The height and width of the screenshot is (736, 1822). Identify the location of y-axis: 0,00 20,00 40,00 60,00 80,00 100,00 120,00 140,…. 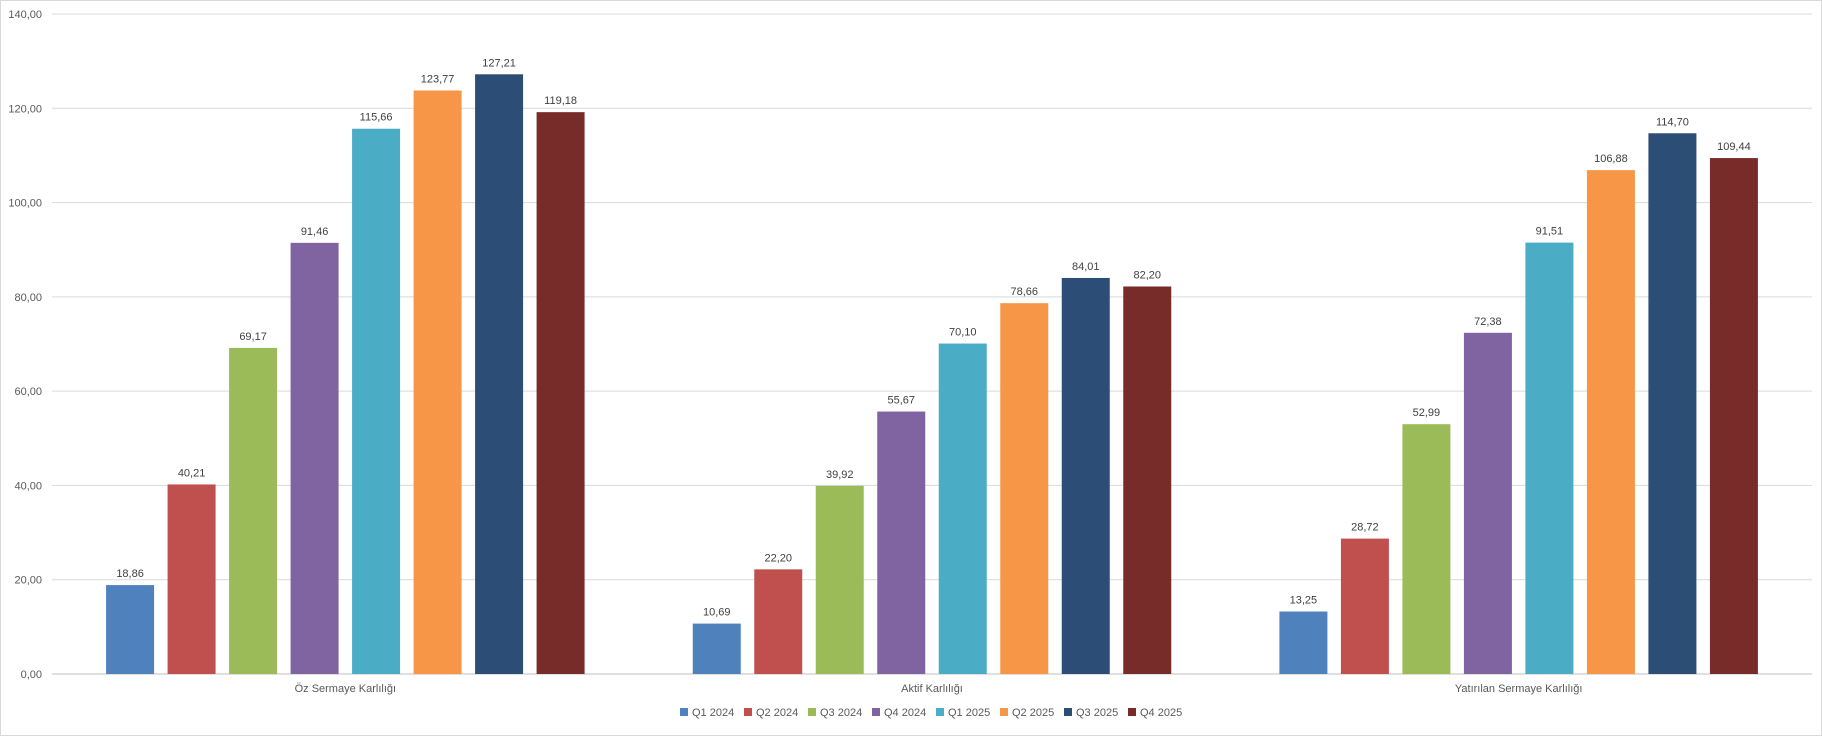
(25, 345).